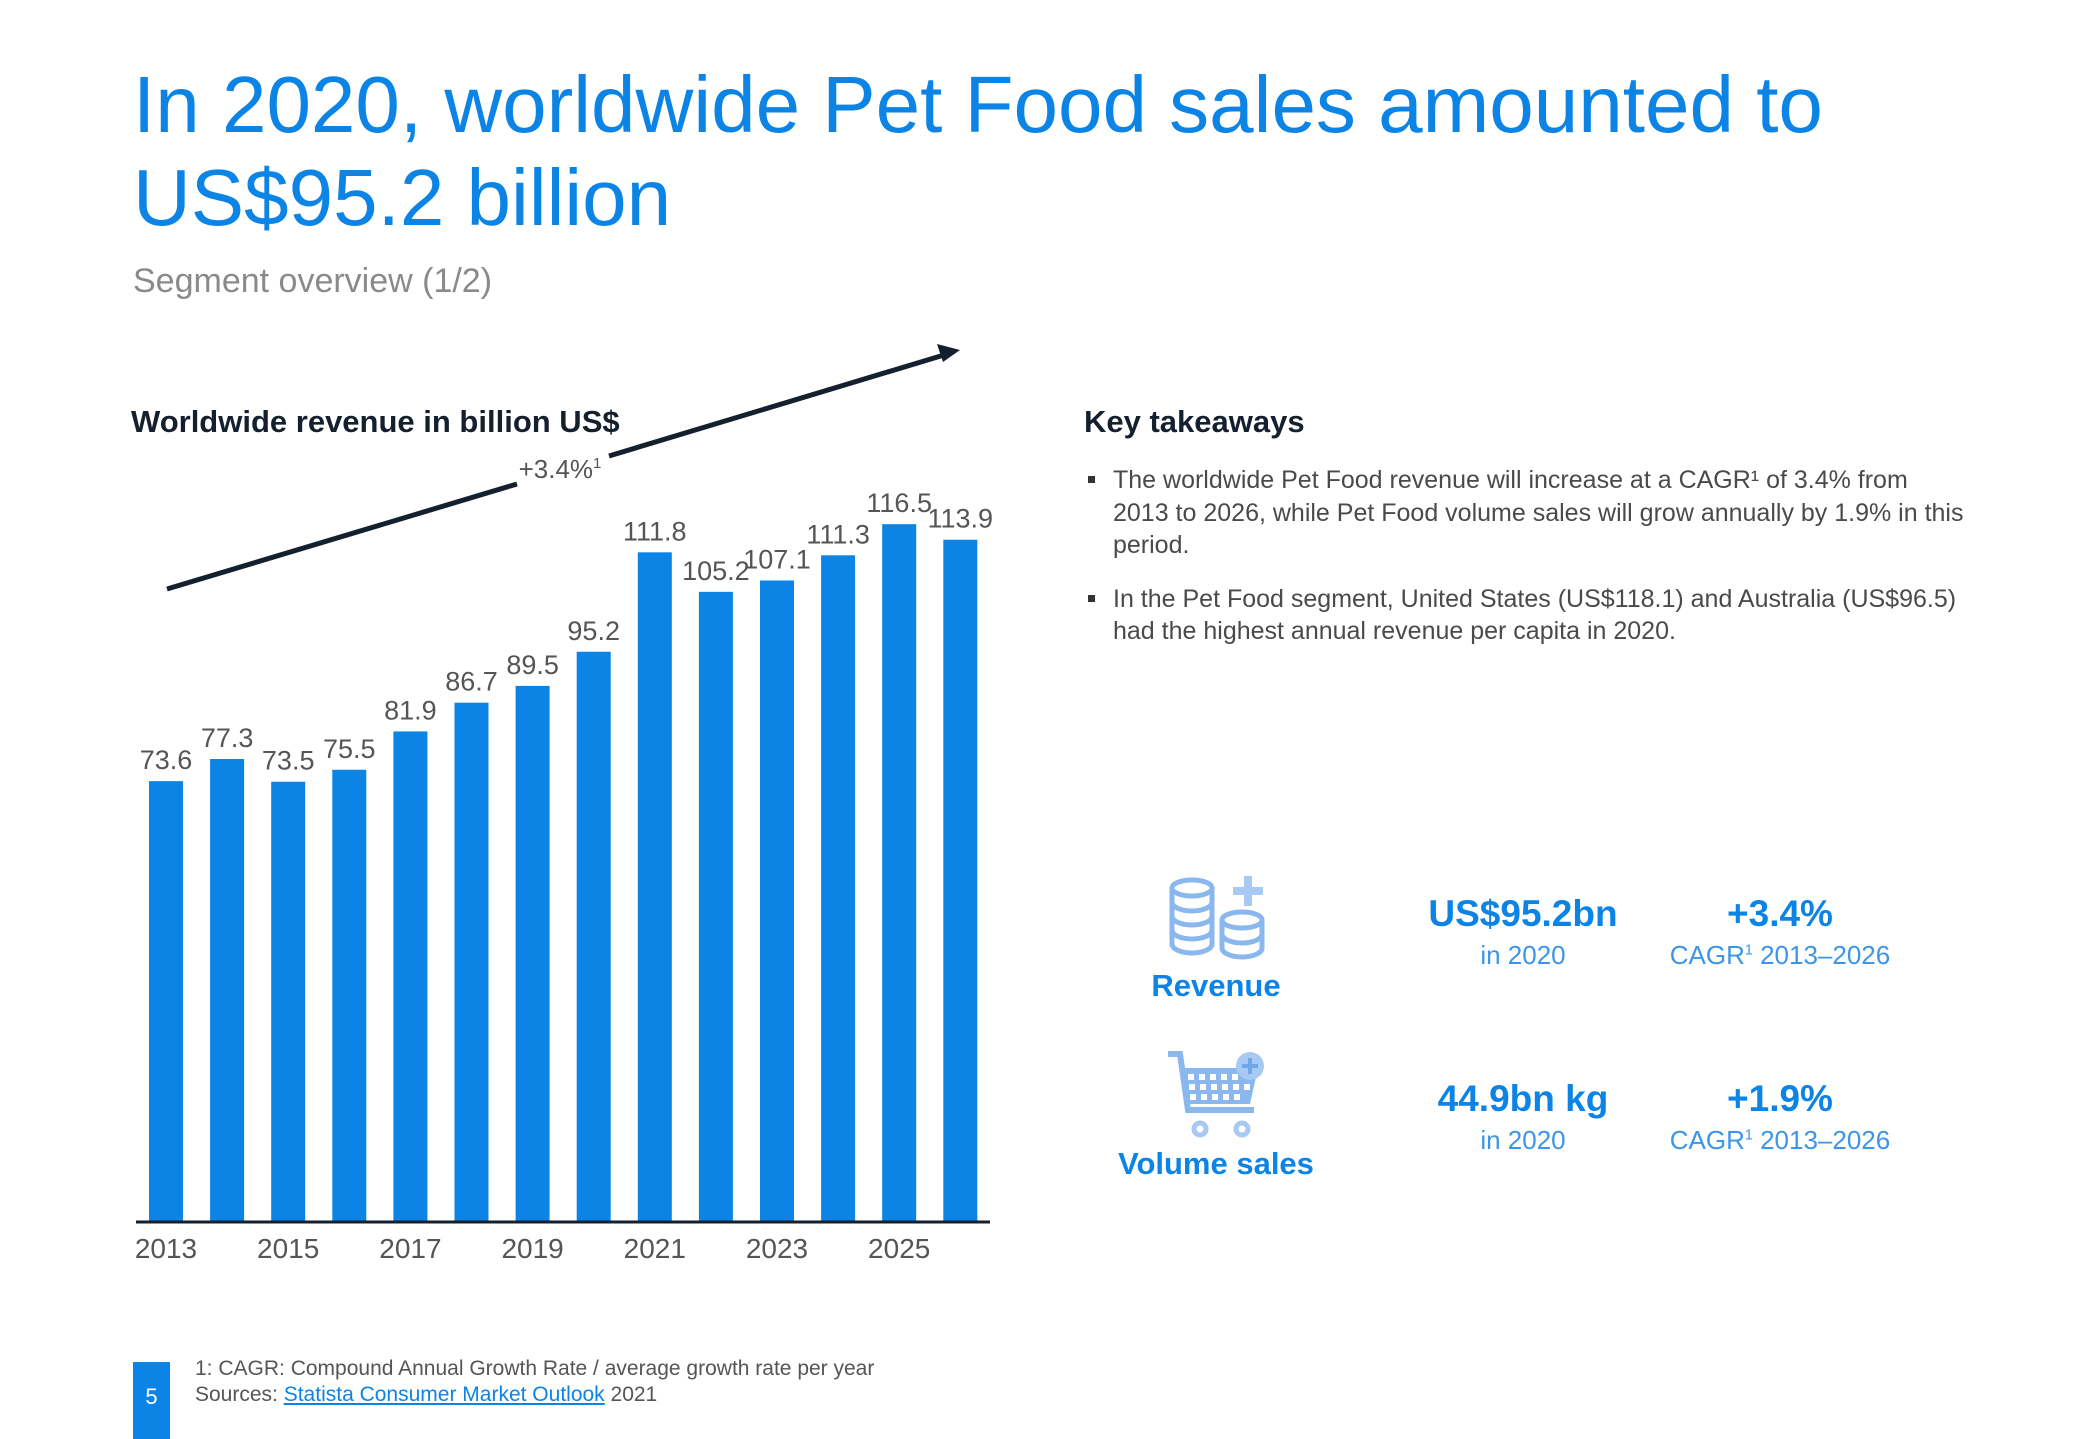 The width and height of the screenshot is (2079, 1439). What do you see at coordinates (288, 1248) in the screenshot?
I see `x-tick-label: 2015` at bounding box center [288, 1248].